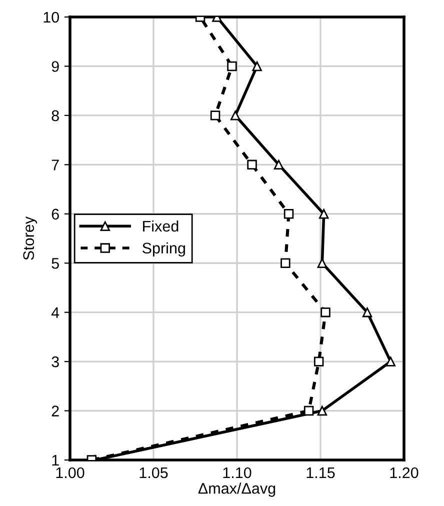 This screenshot has height=506, width=444. I want to click on x-axis-title: Δmax/Δavg, so click(237, 489).